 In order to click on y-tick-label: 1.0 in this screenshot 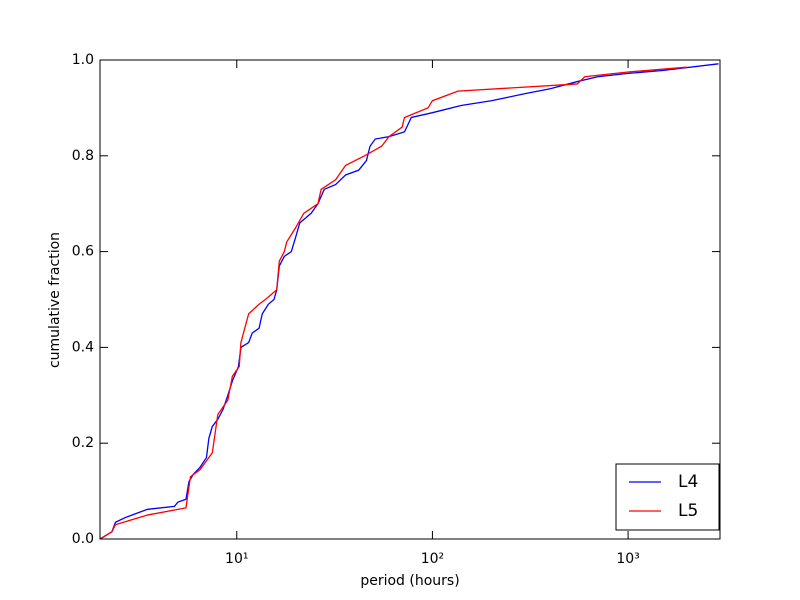, I will do `click(83, 60)`.